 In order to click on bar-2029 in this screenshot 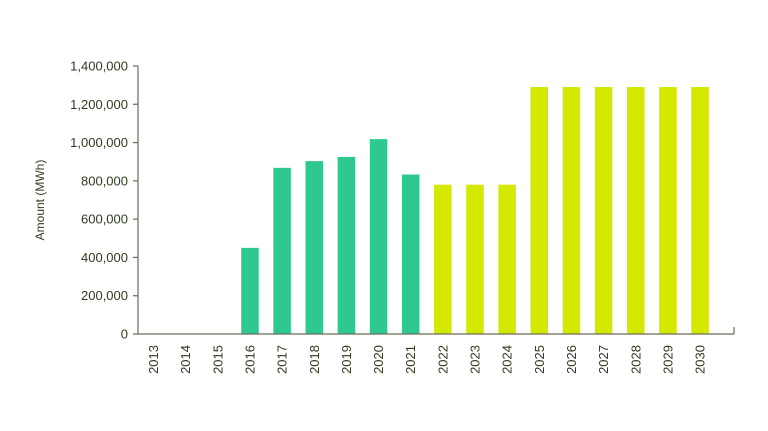, I will do `click(668, 210)`.